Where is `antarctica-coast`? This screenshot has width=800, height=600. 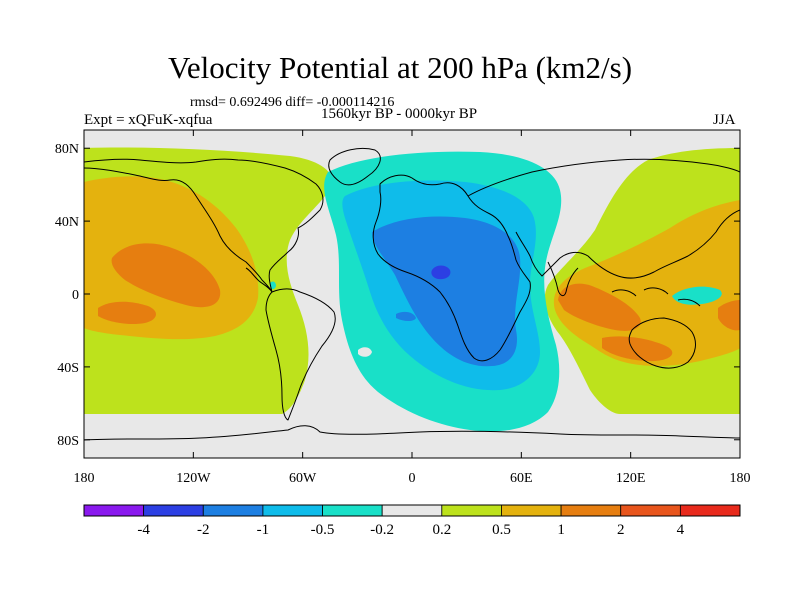
antarctica-coast is located at coordinates (412, 433).